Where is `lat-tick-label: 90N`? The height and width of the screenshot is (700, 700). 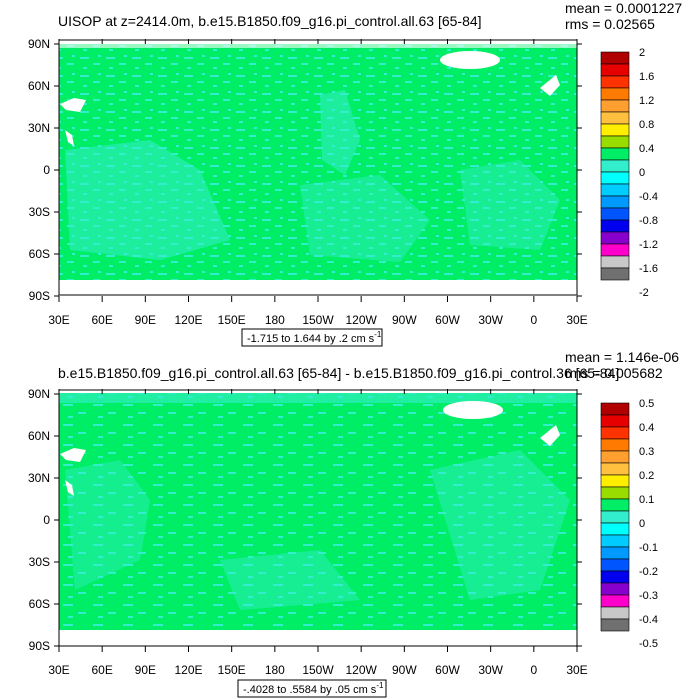
lat-tick-label: 90N is located at coordinates (39, 394).